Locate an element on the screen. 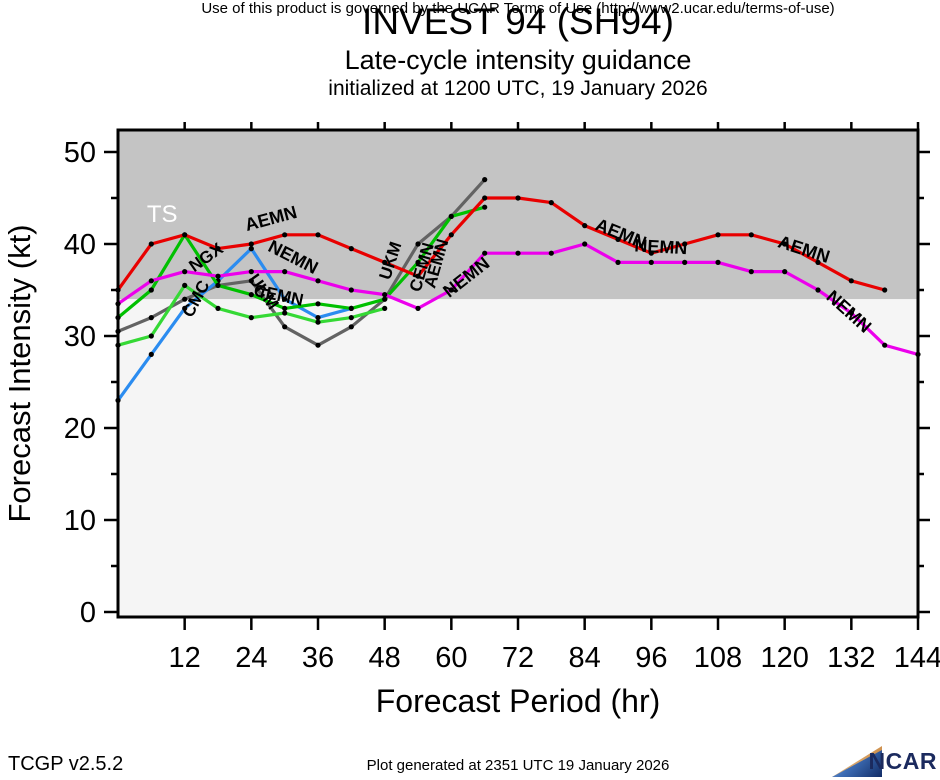 This screenshot has height=780, width=940. chart-init-line: initialized at 1200 UTC, 19 January 2026 is located at coordinates (518, 88).